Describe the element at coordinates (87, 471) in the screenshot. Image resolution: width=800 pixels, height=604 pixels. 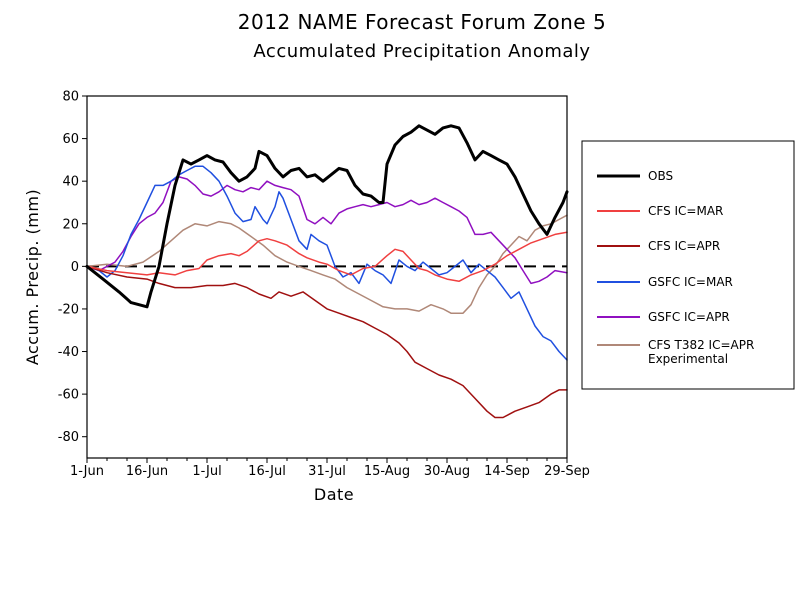
I see `x-tick-label: 1-Jun` at that location.